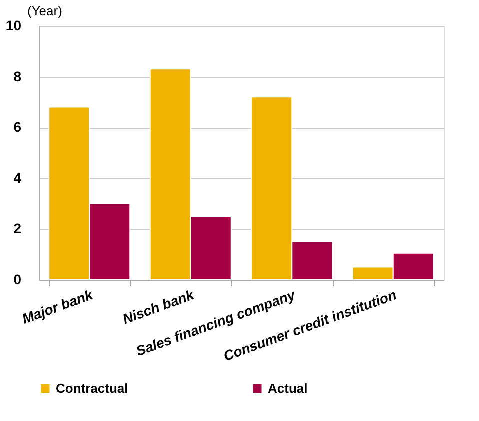  Describe the element at coordinates (18, 280) in the screenshot. I see `y-tick-label: 0` at that location.